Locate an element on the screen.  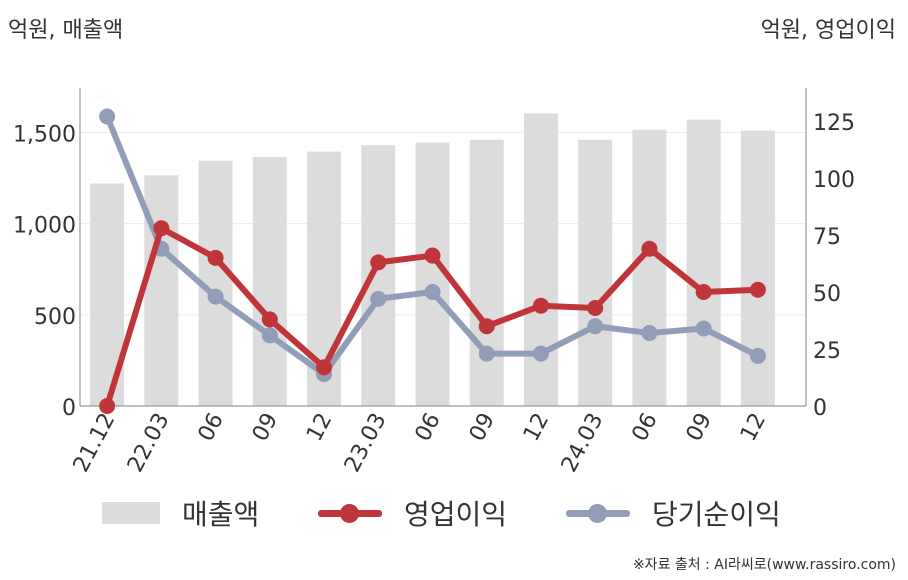
x-tick-label: 23.03 is located at coordinates (366, 442).